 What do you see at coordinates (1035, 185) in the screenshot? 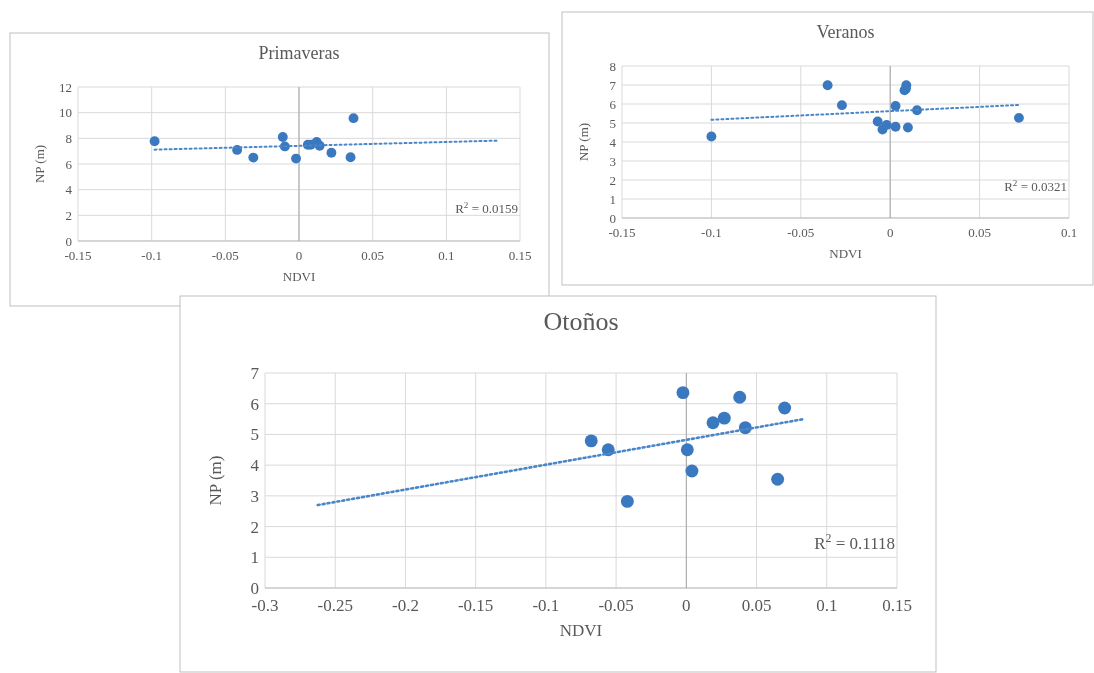
I see `annotation: R$^{2}$ = 0.0321` at bounding box center [1035, 185].